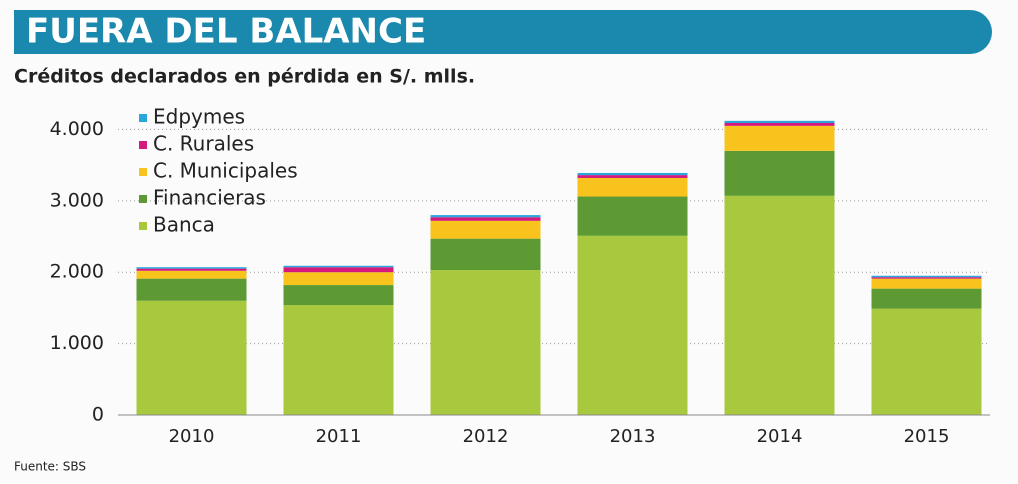 Image resolution: width=1018 pixels, height=484 pixels. What do you see at coordinates (184, 225) in the screenshot?
I see `legend-label: Banca` at bounding box center [184, 225].